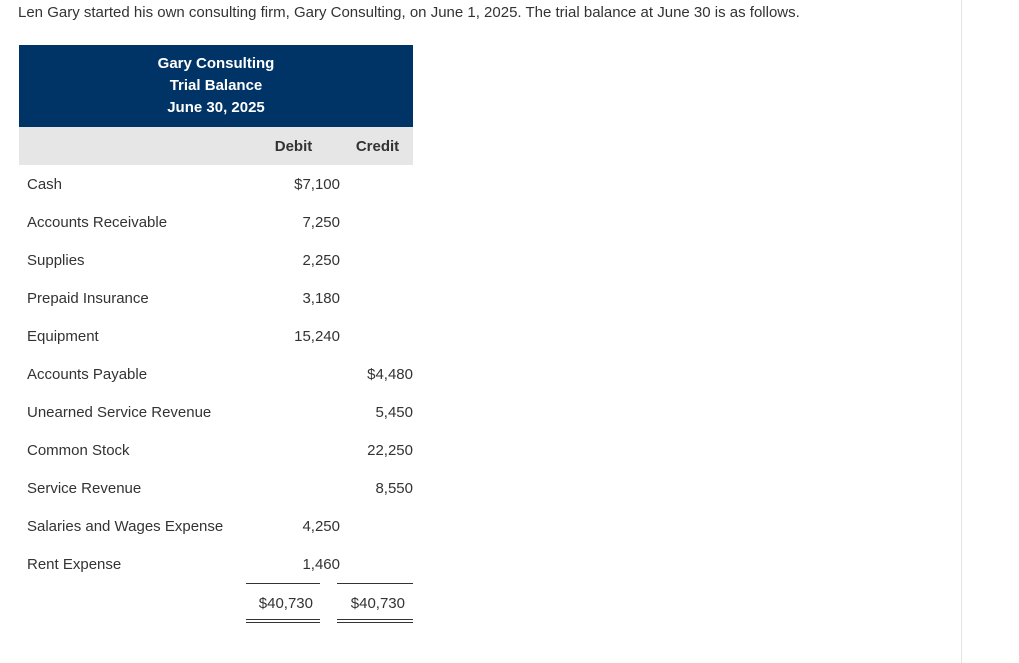 This screenshot has height=663, width=1019. What do you see at coordinates (377, 146) in the screenshot?
I see `credit-column-header: Credit` at bounding box center [377, 146].